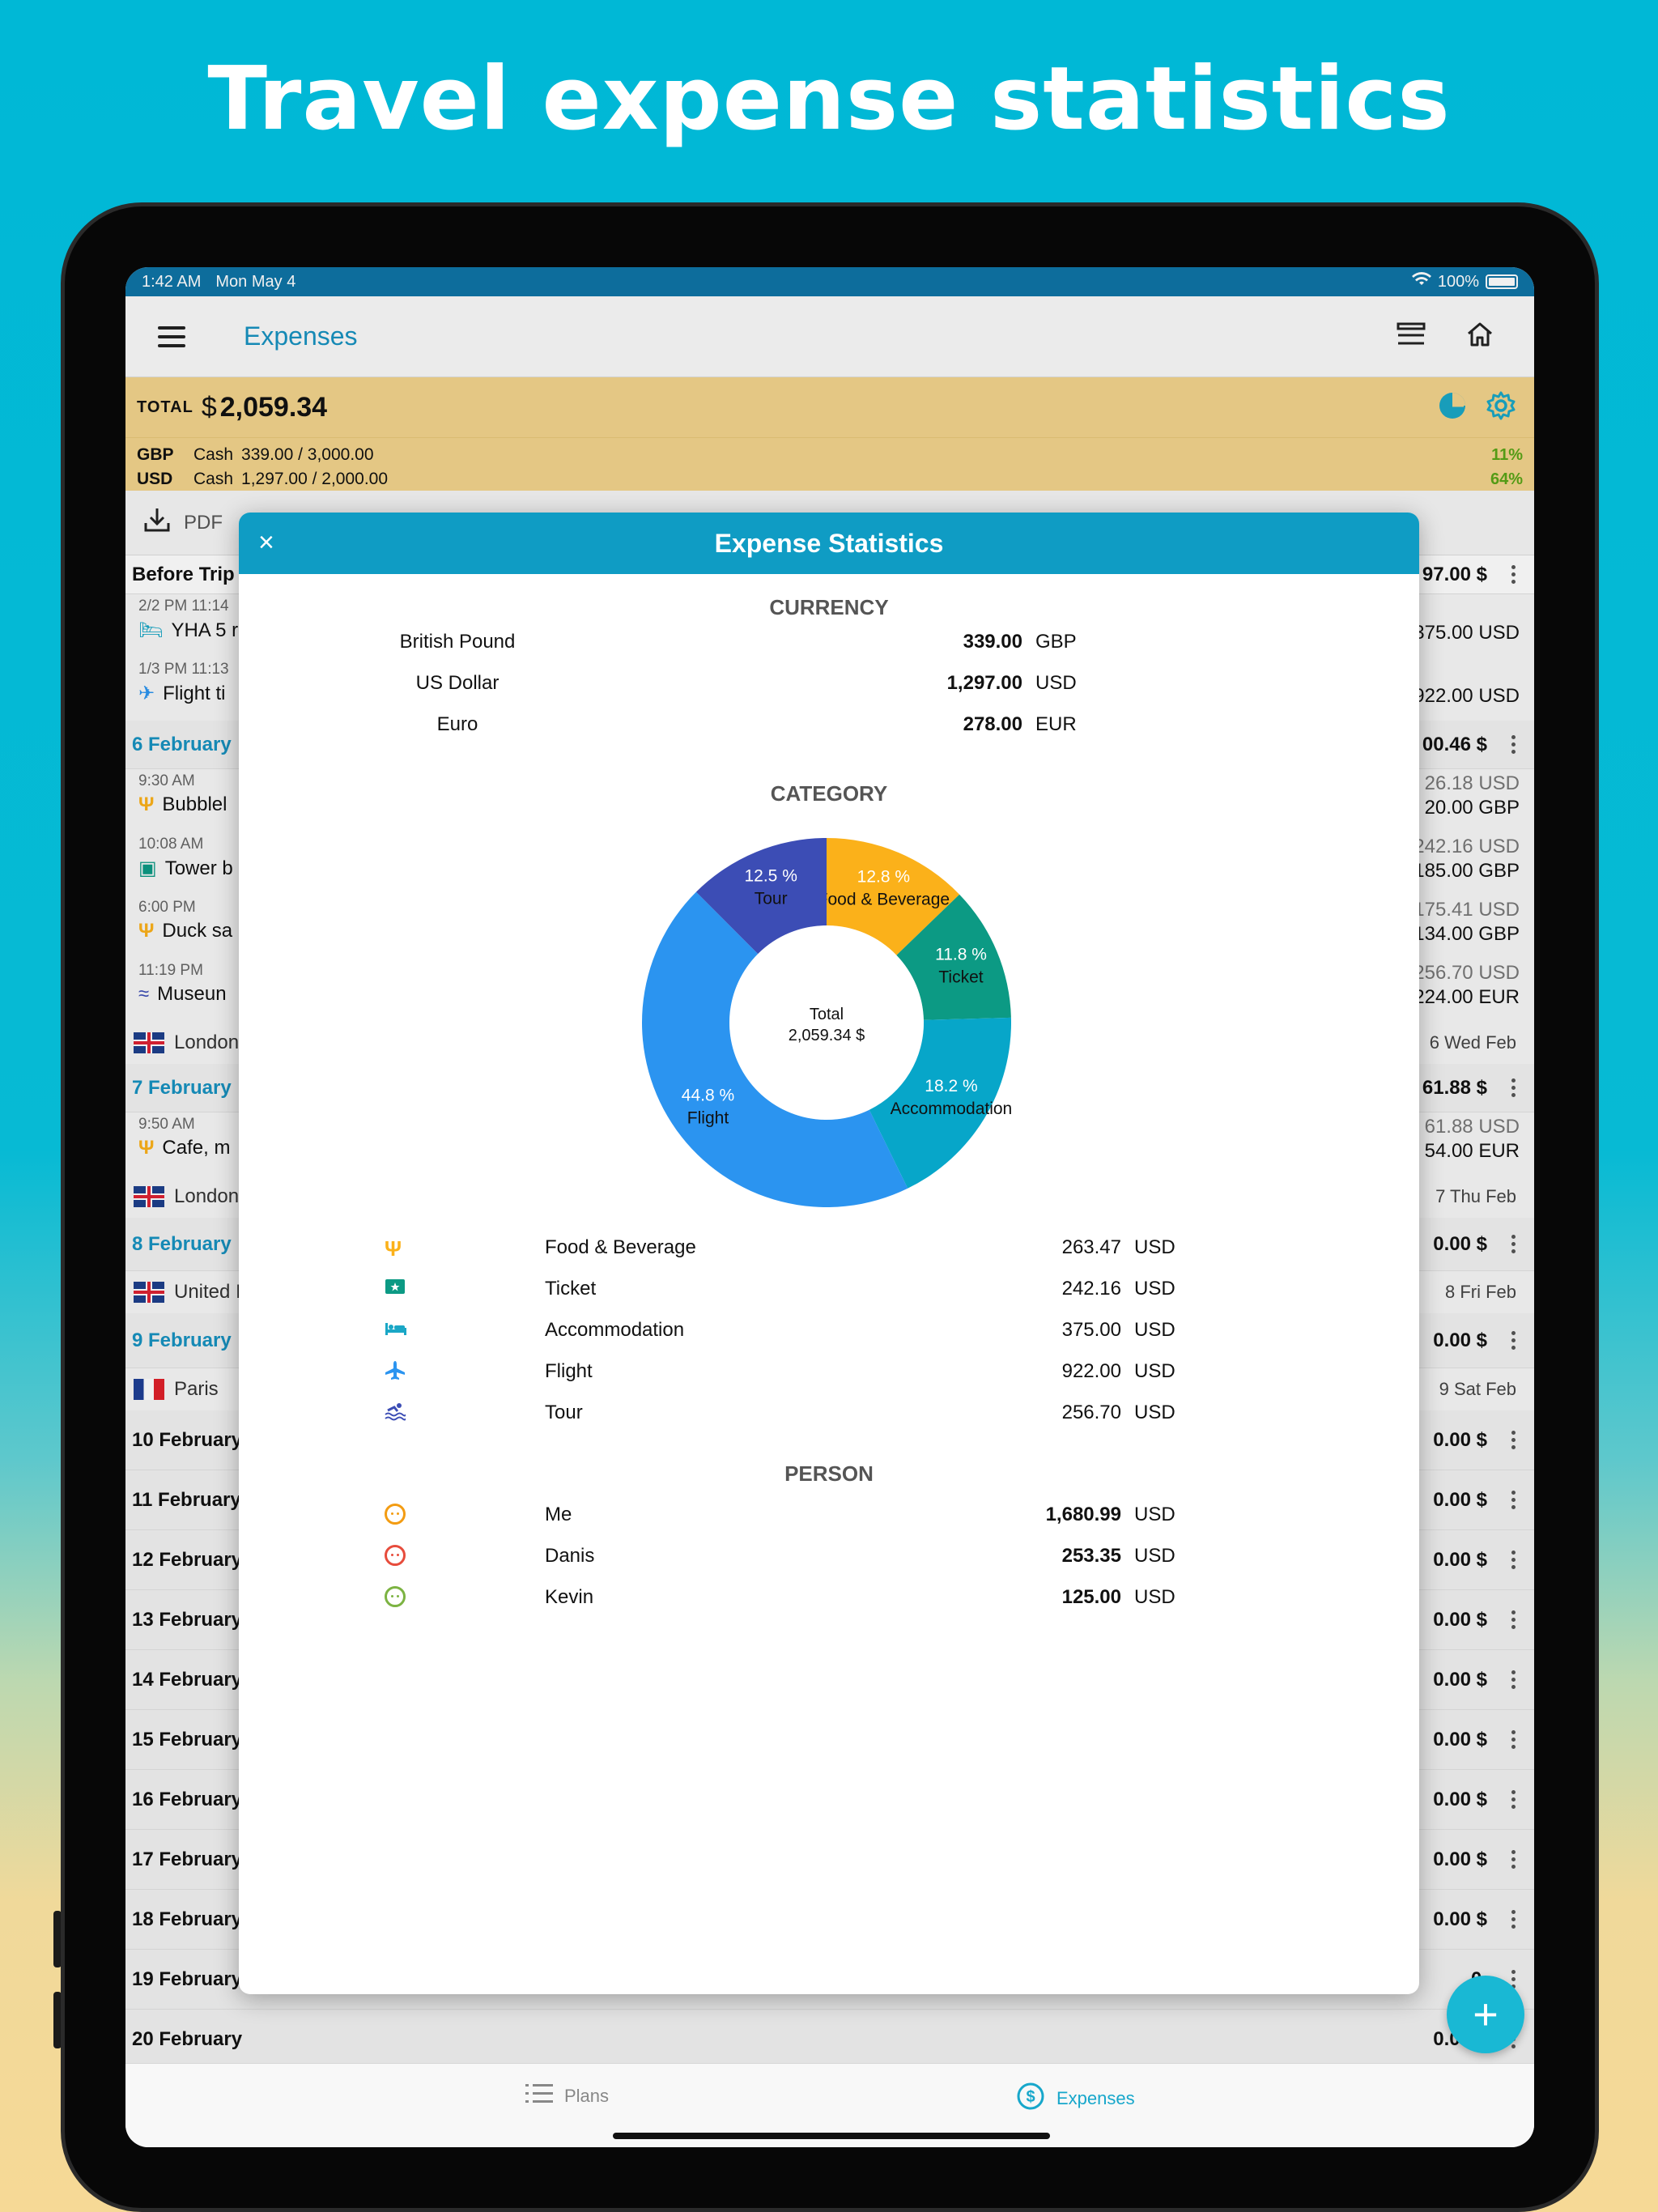 Image resolution: width=1658 pixels, height=2212 pixels. I want to click on dollar-circle-icon: $, so click(1030, 2099).